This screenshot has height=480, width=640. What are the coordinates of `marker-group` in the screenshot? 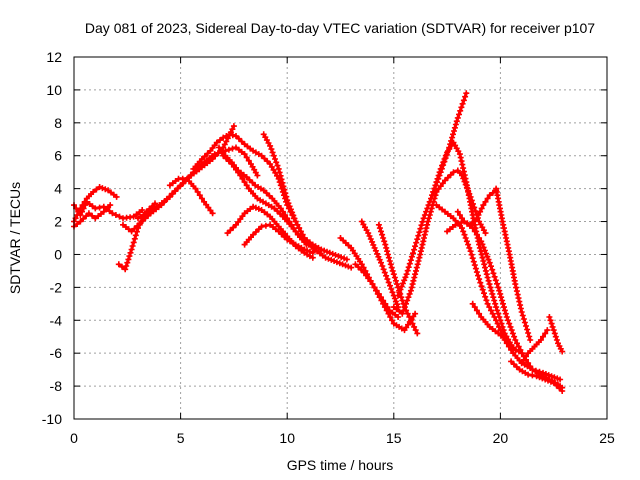 It's located at (95, 204).